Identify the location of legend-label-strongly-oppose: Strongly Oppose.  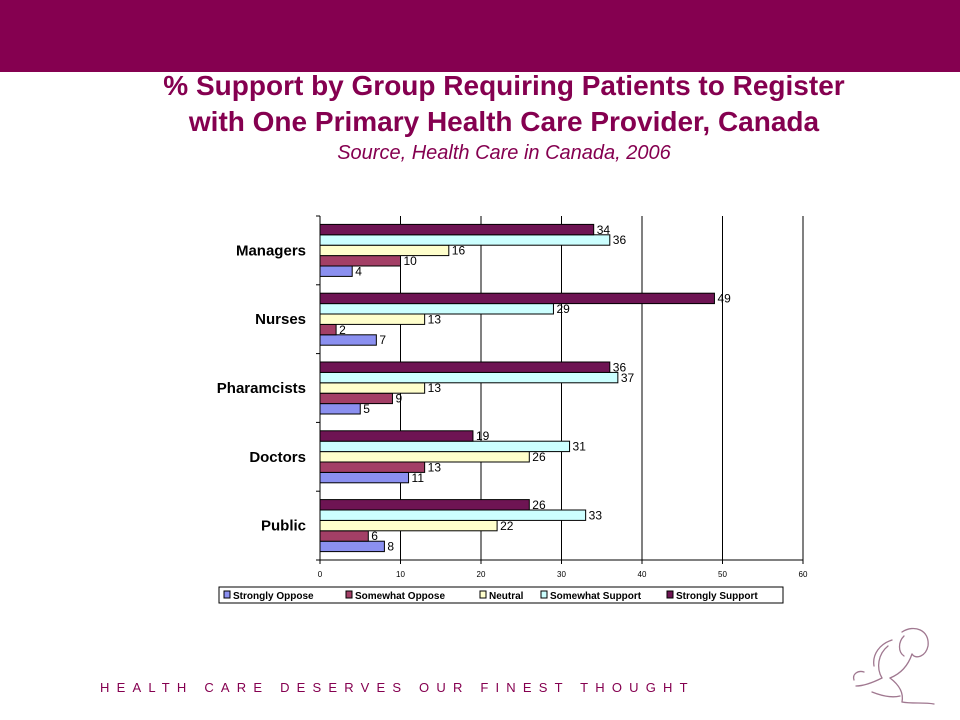
(273, 596).